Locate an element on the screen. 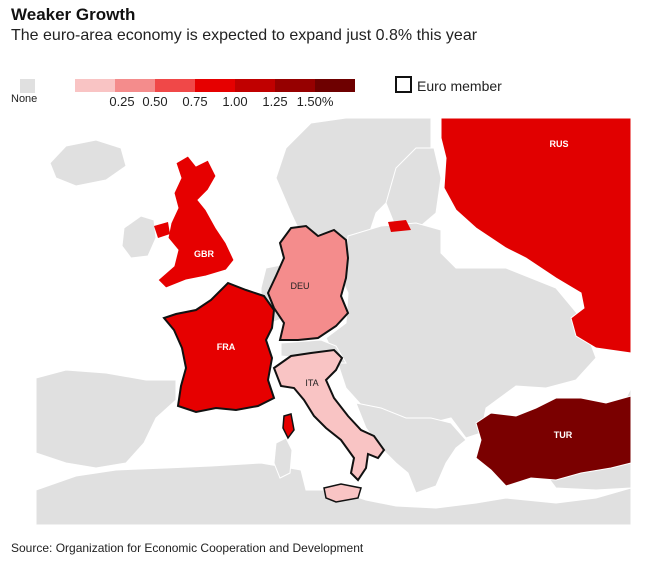 This screenshot has height=561, width=646. label-rus: RUS is located at coordinates (558, 144).